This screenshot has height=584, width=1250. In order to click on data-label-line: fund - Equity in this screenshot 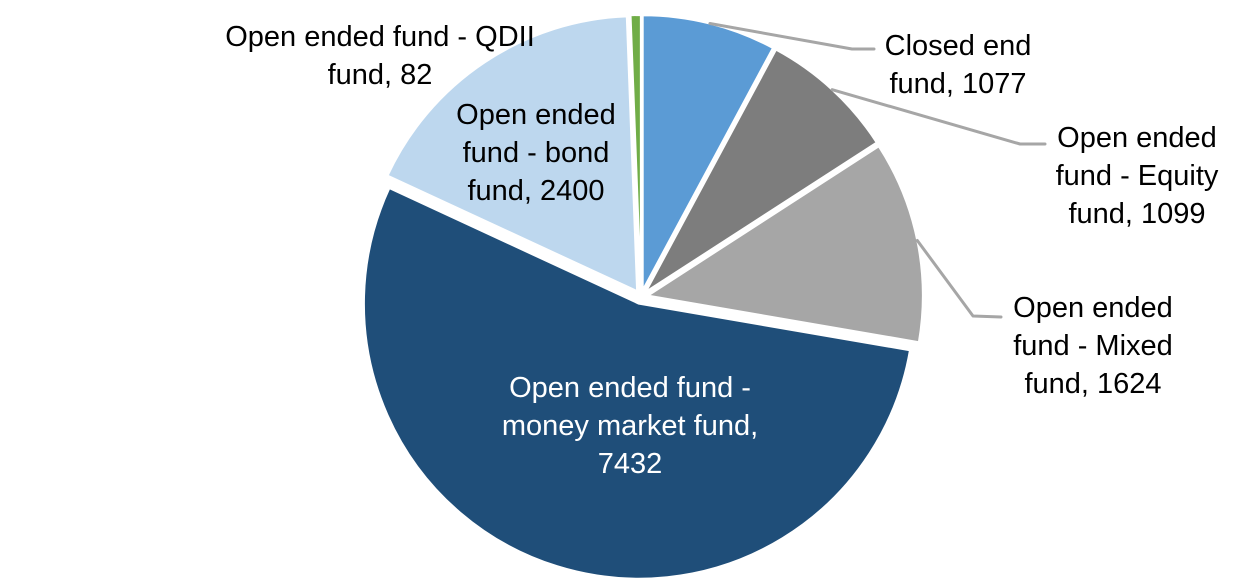, I will do `click(1137, 176)`.